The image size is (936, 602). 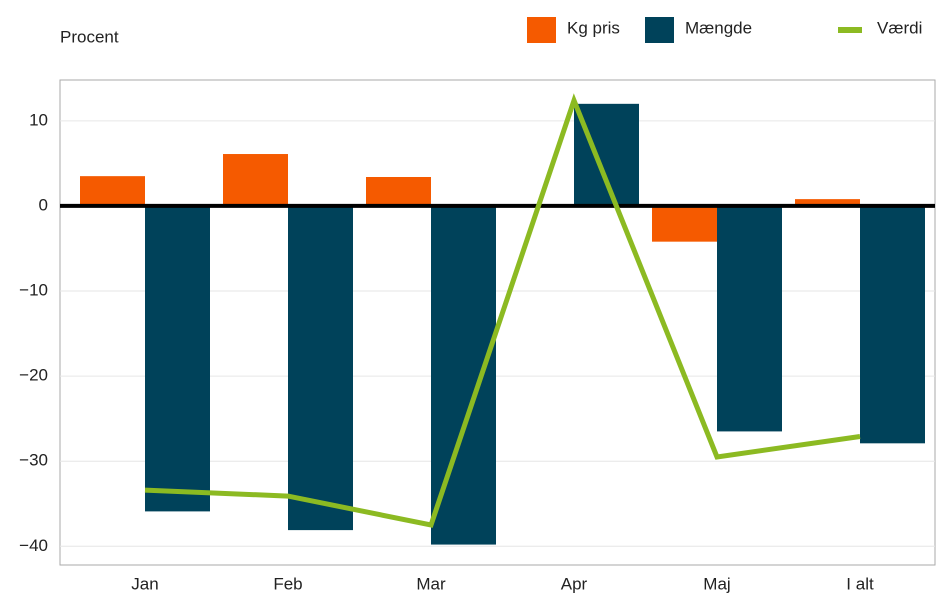 What do you see at coordinates (33, 375) in the screenshot?
I see `y-tick-label: −20` at bounding box center [33, 375].